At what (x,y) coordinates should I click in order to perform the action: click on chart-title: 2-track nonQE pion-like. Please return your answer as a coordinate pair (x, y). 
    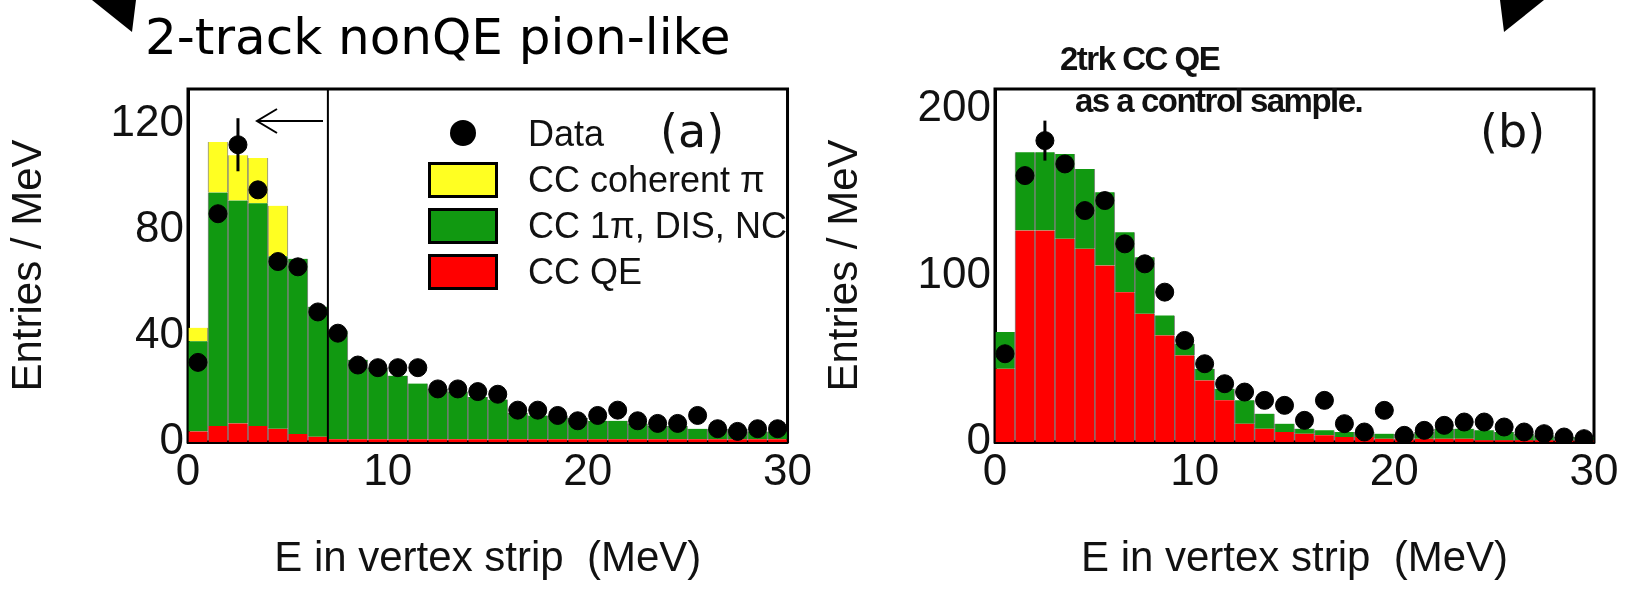
    Looking at the image, I should click on (438, 37).